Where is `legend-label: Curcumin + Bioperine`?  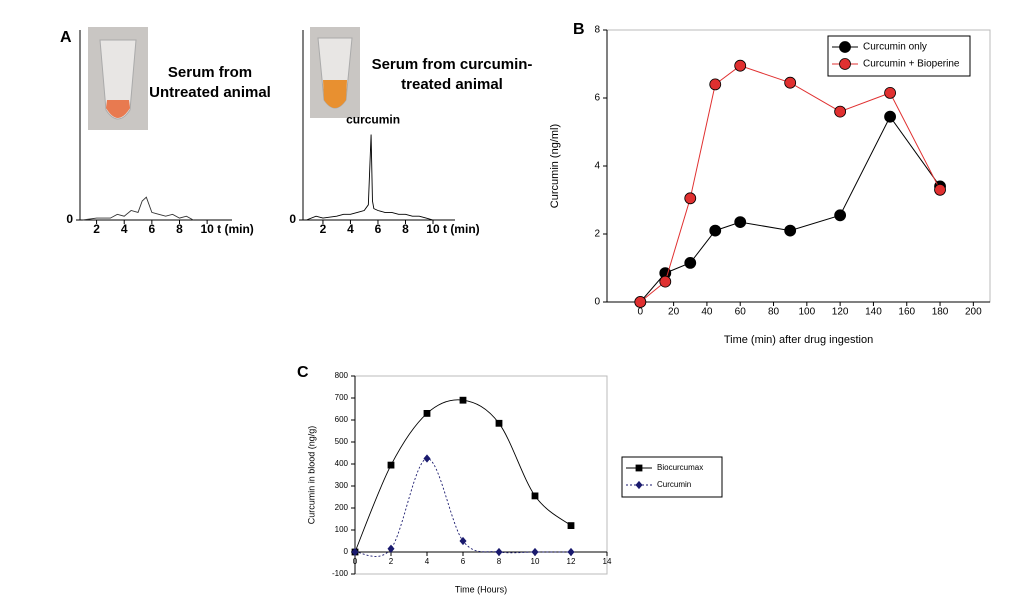
legend-label: Curcumin + Bioperine is located at coordinates (911, 64).